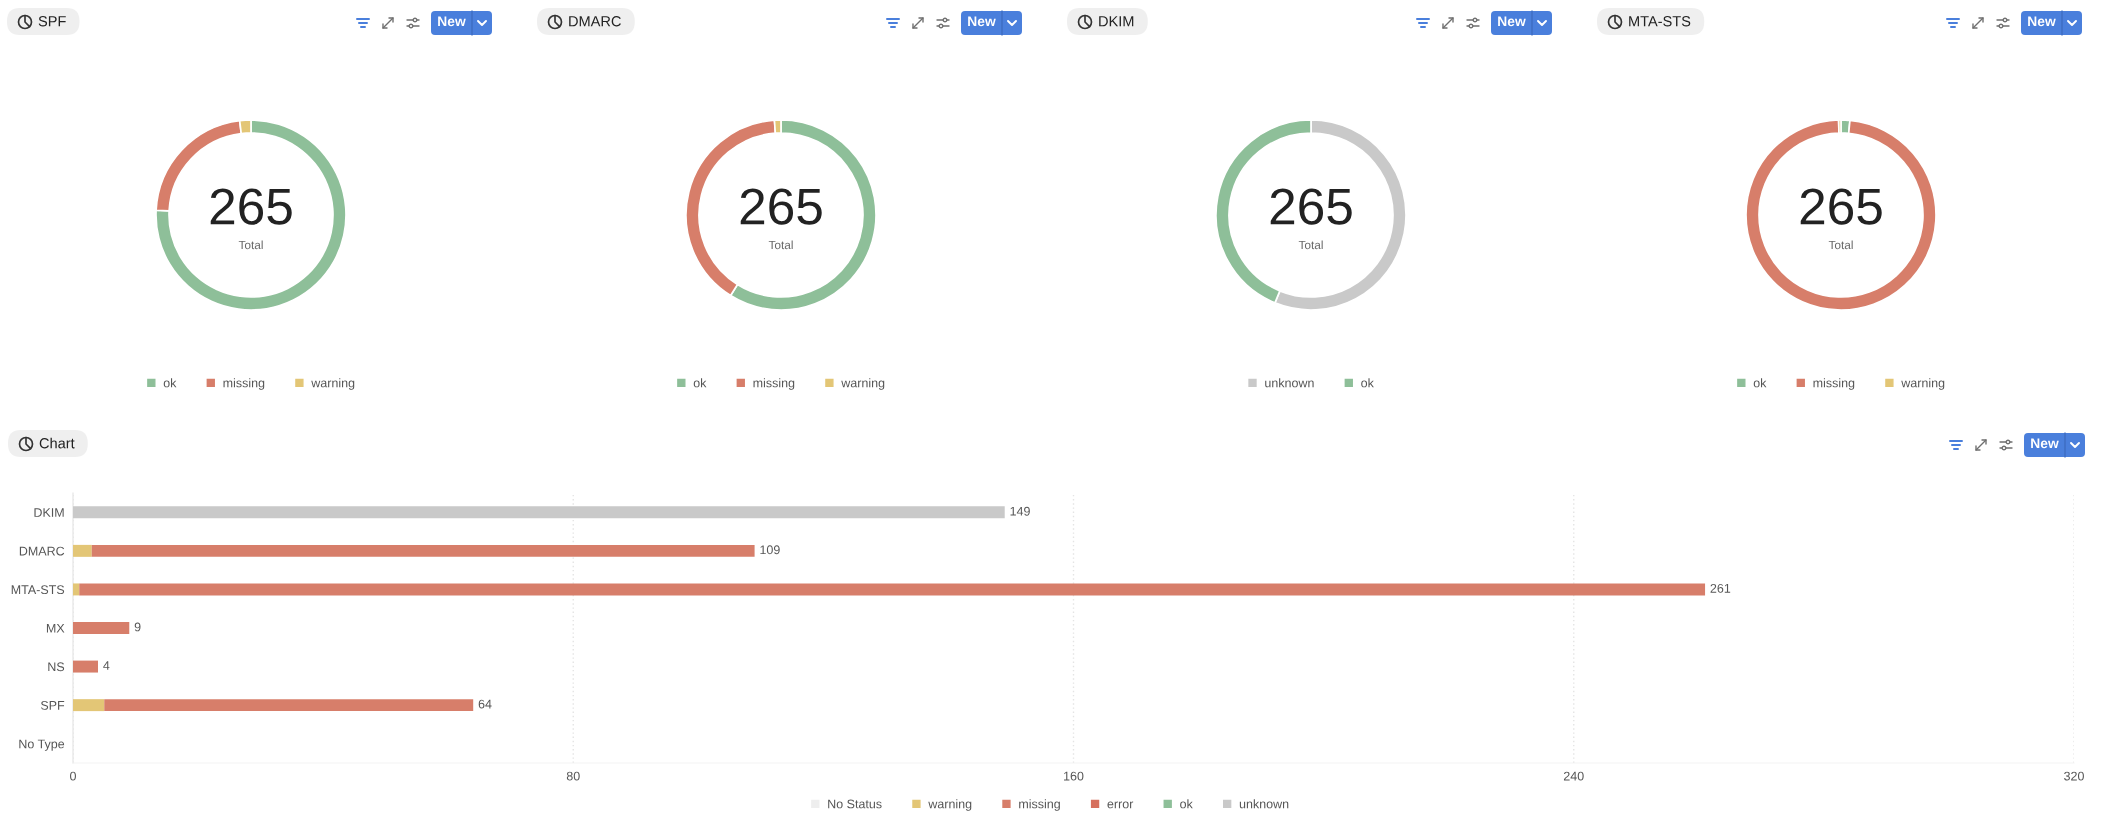  I want to click on total-label: 261, so click(1720, 588).